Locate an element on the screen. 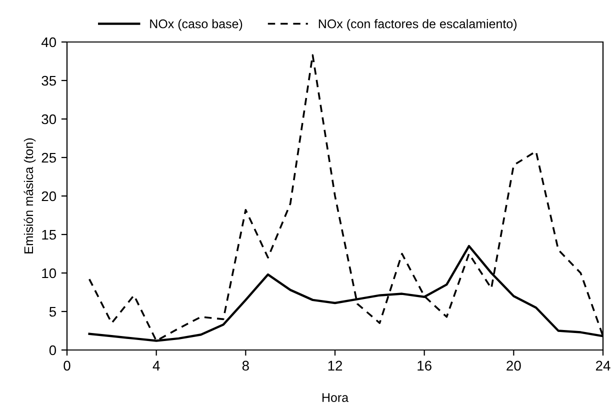  y-axis-title: Emisión másica (ton) is located at coordinates (30, 196).